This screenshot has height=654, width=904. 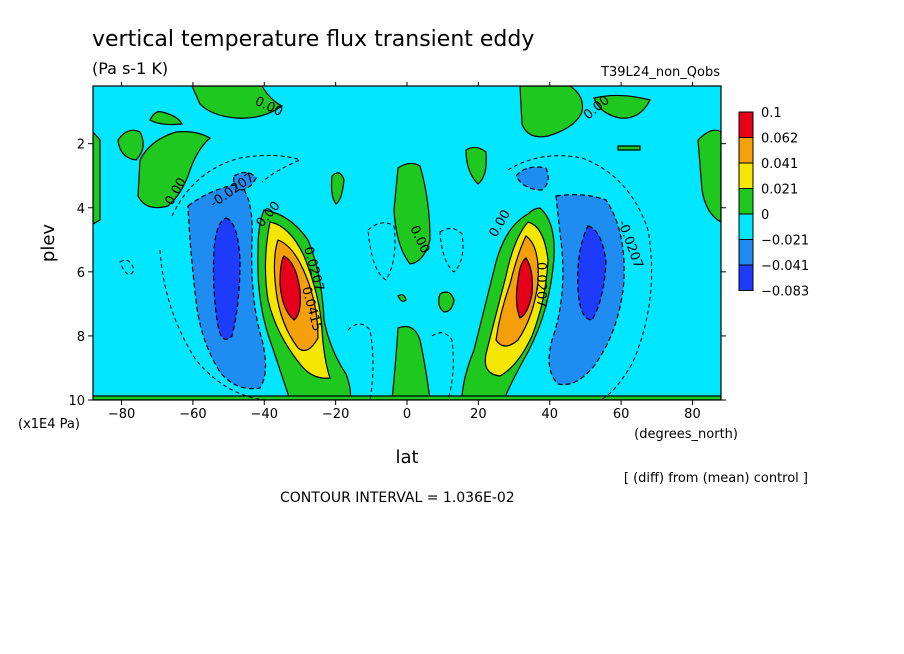 What do you see at coordinates (771, 113) in the screenshot?
I see `colorbar-label: 0.1` at bounding box center [771, 113].